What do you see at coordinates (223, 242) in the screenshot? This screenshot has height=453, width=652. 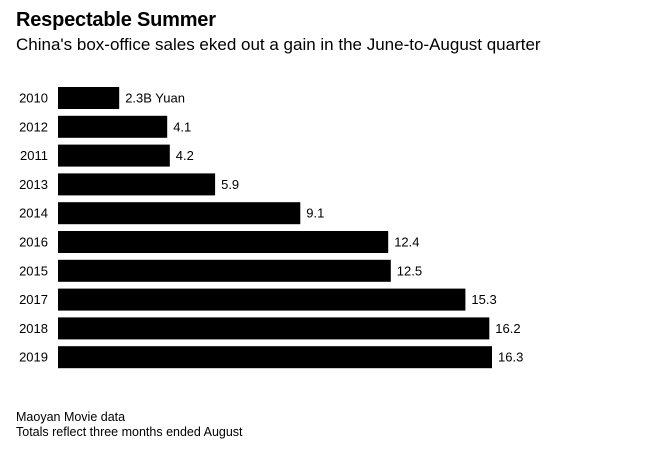 I see `bar-2016` at bounding box center [223, 242].